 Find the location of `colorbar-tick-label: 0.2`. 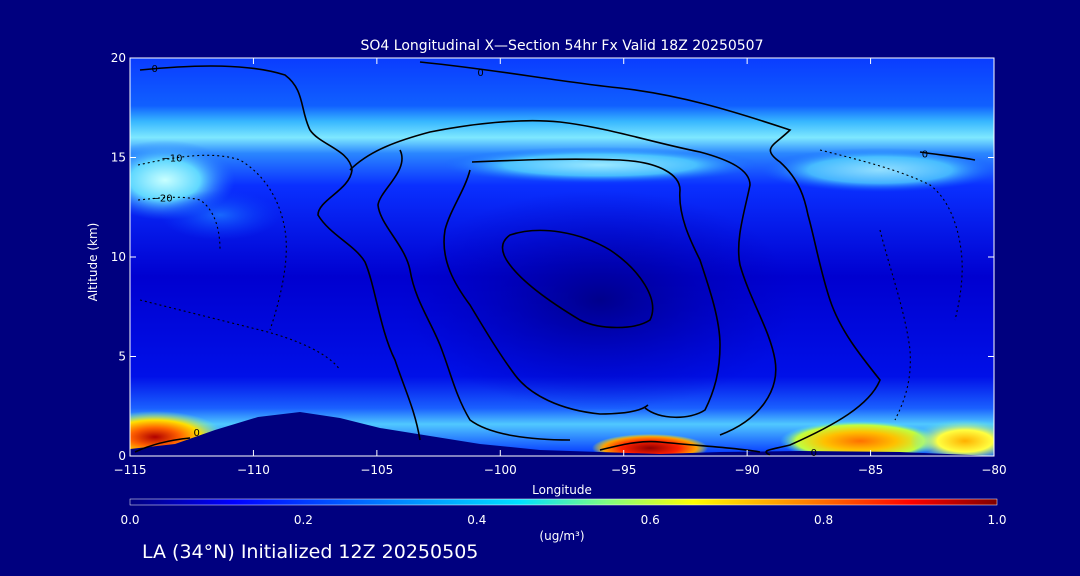

colorbar-tick-label: 0.2 is located at coordinates (303, 520).